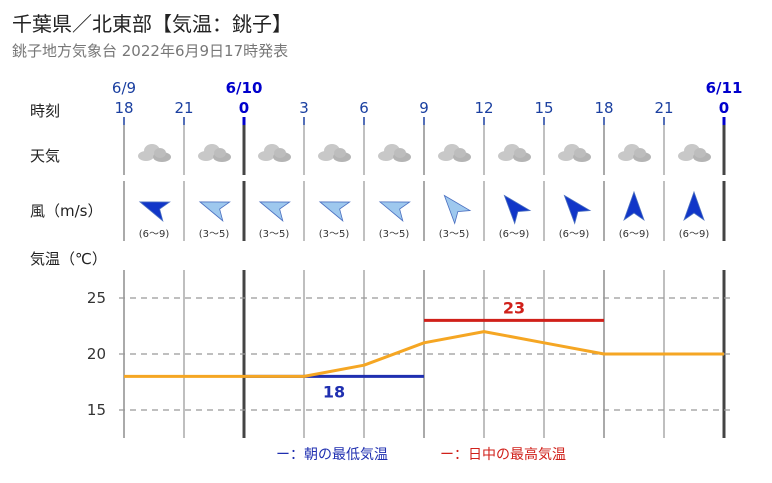 The image size is (772, 483). Describe the element at coordinates (304, 108) in the screenshot. I see `hour-label: 3` at that location.